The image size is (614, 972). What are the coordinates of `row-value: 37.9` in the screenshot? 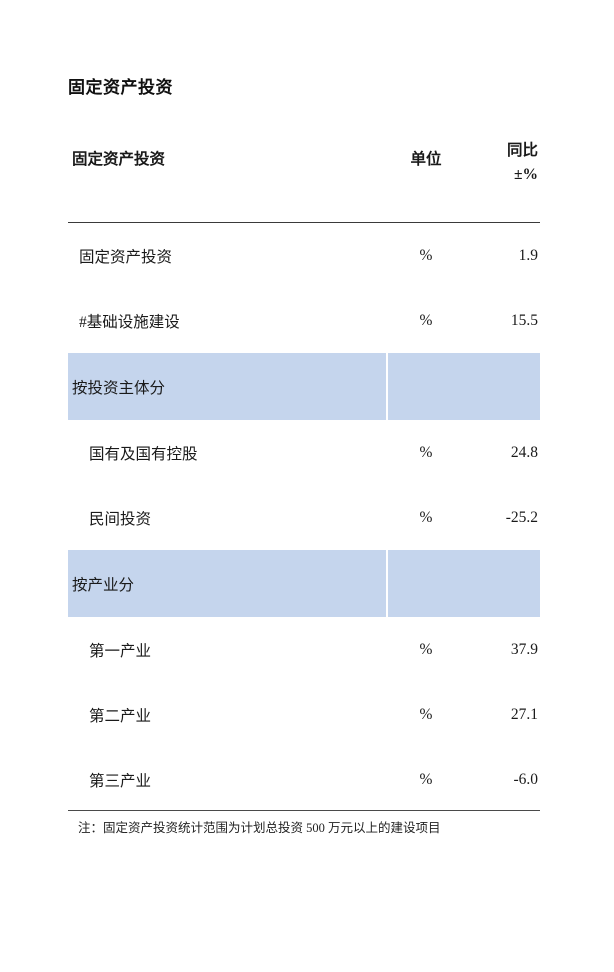 It's located at (502, 649).